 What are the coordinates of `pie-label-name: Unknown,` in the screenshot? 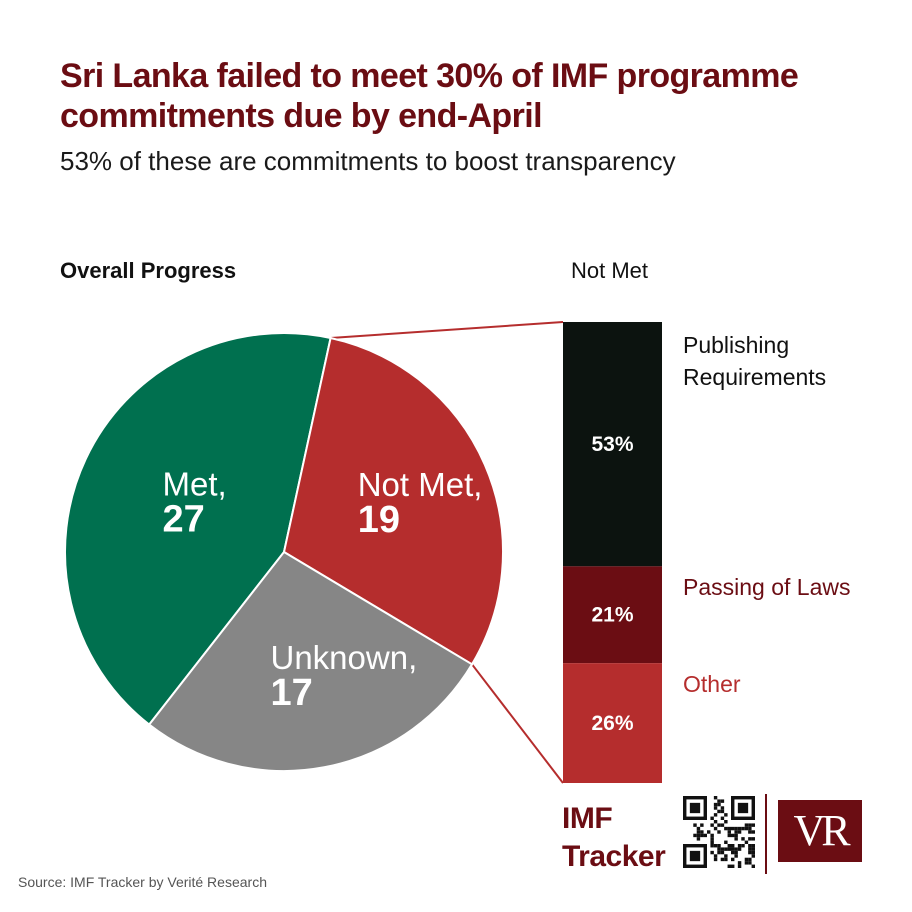 It's located at (344, 657).